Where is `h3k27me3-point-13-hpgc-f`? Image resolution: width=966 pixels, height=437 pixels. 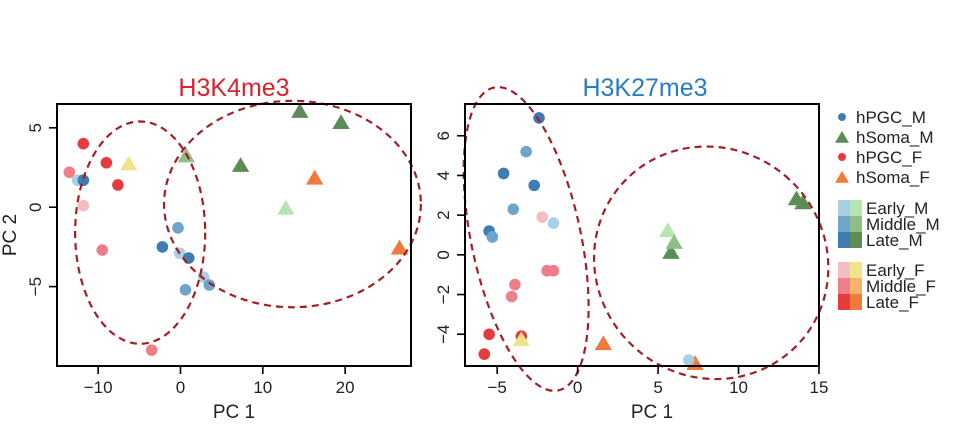
h3k27me3-point-13-hpgc-f is located at coordinates (489, 334).